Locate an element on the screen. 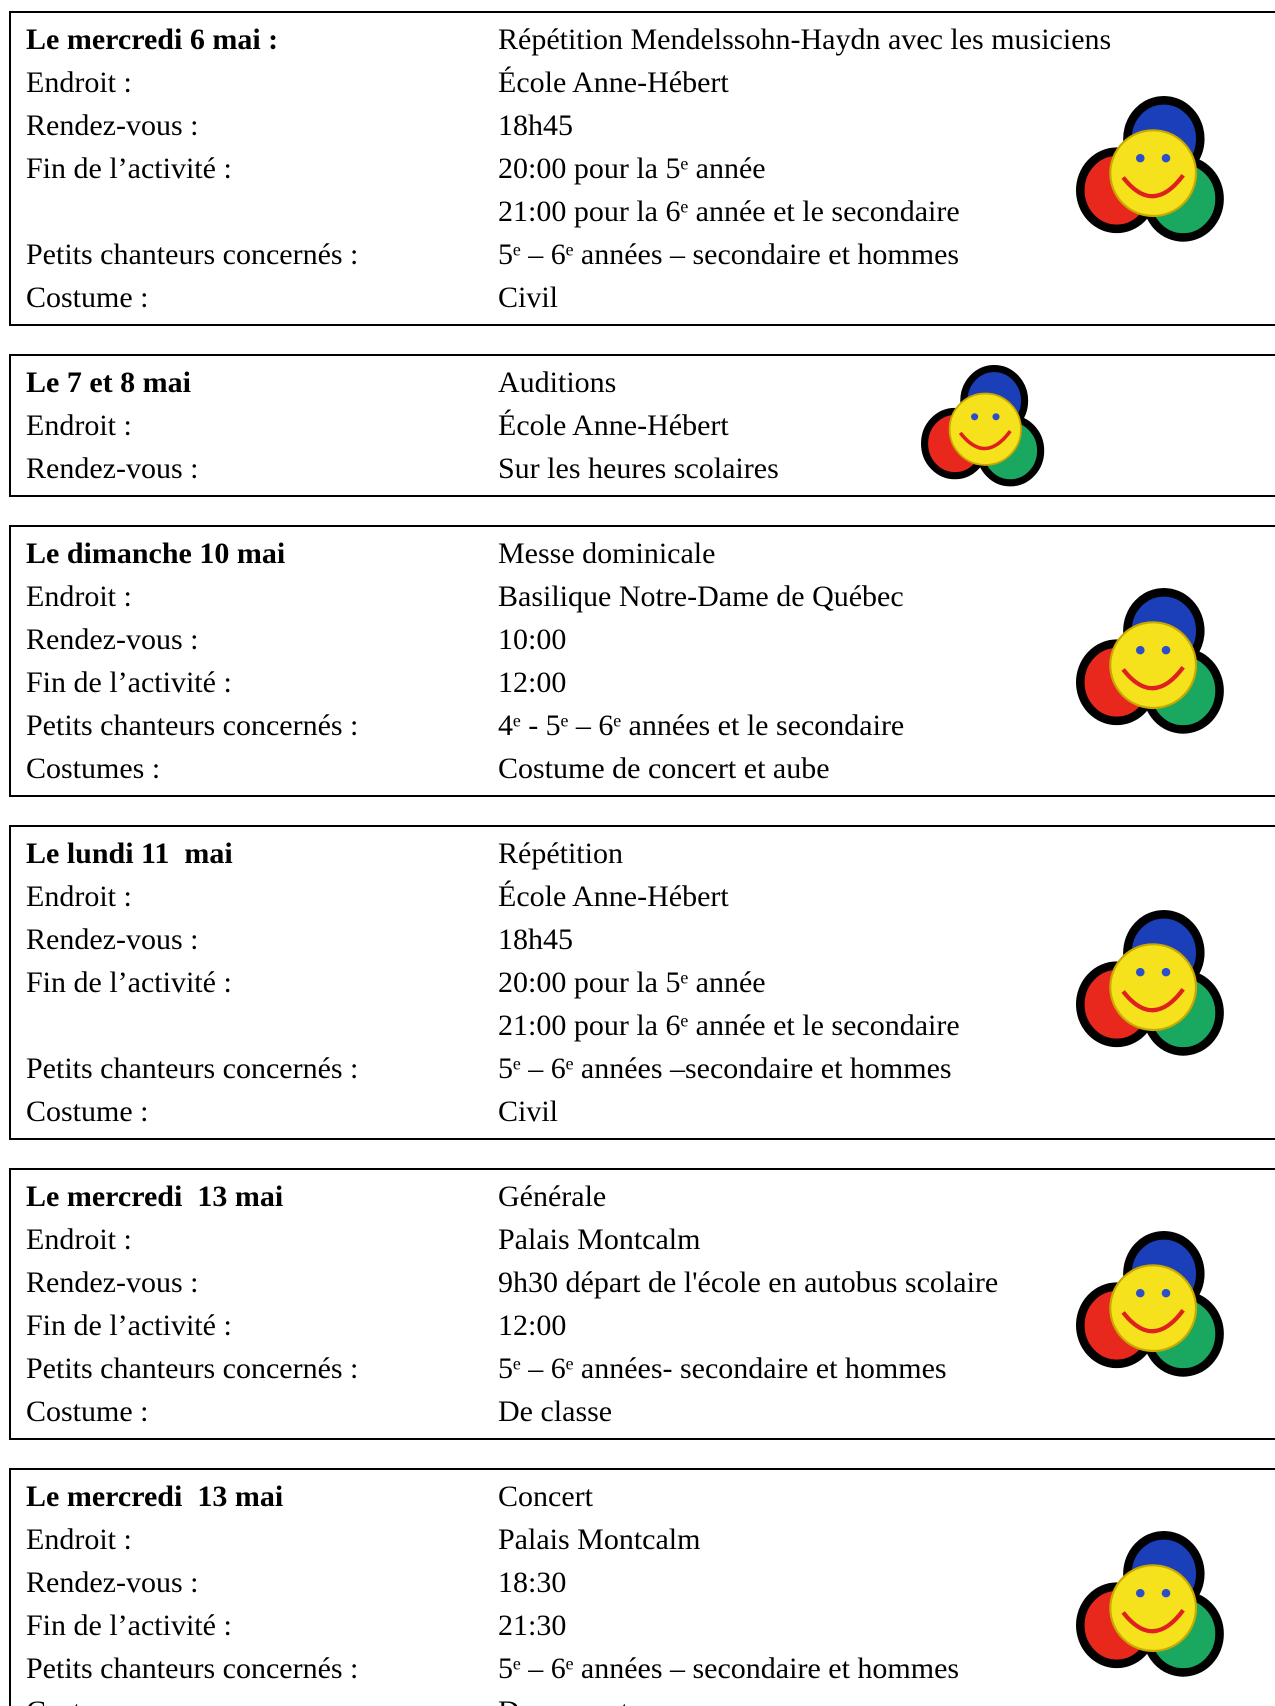  event-row: Le dimanche 10 mai Messe dominicale is located at coordinates (650, 553).